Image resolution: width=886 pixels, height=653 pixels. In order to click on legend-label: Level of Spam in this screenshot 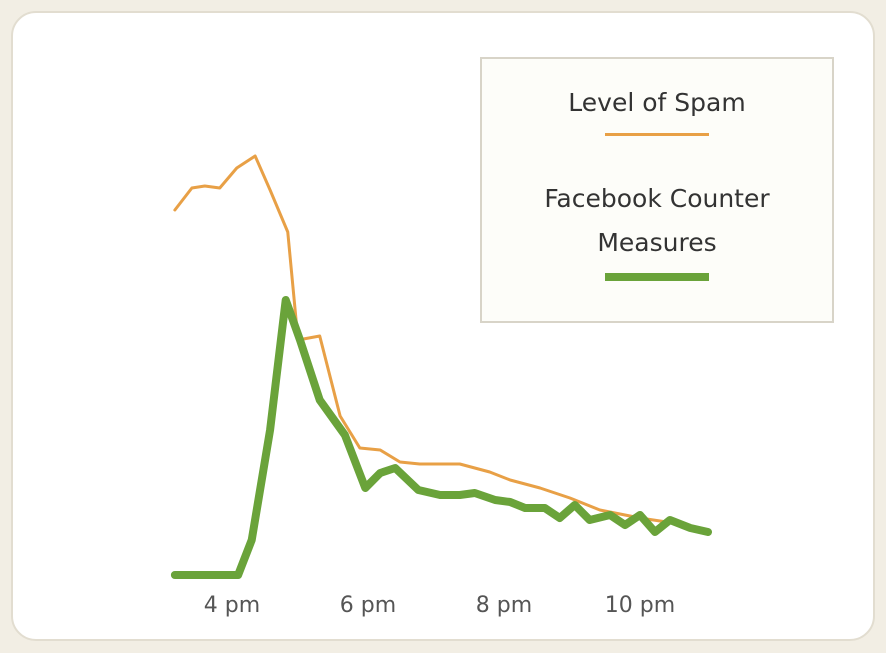, I will do `click(657, 102)`.